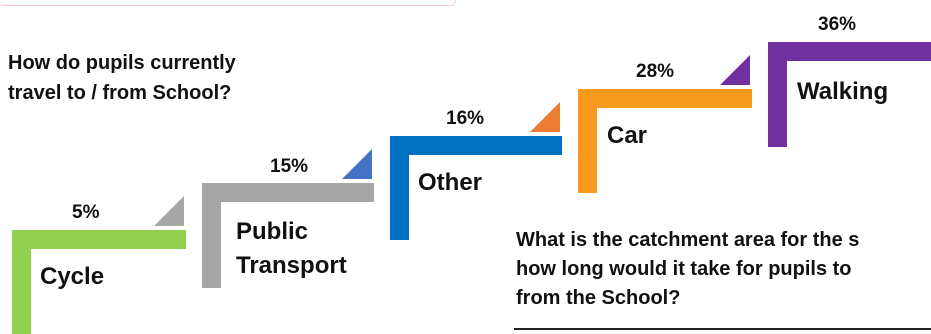 Image resolution: width=931 pixels, height=334 pixels. I want to click on step-label-car: Car, so click(627, 135).